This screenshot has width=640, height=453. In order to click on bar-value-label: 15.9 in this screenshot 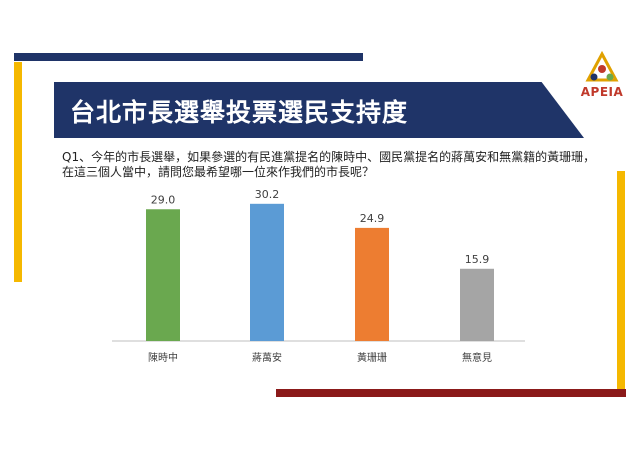, I will do `click(477, 259)`.